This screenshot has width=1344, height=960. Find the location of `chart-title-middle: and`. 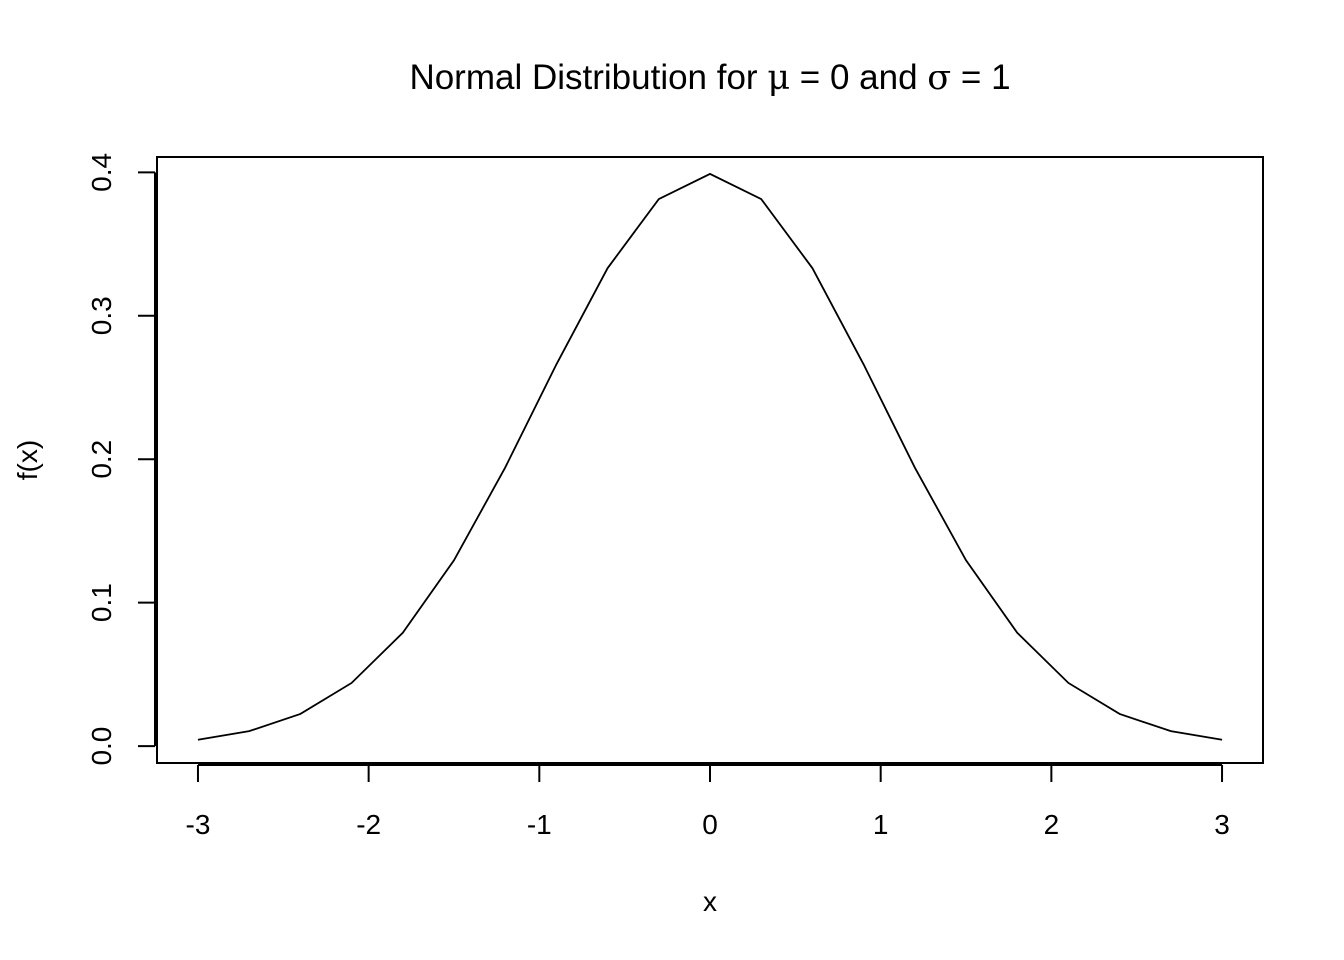

chart-title-middle: and is located at coordinates (888, 77).